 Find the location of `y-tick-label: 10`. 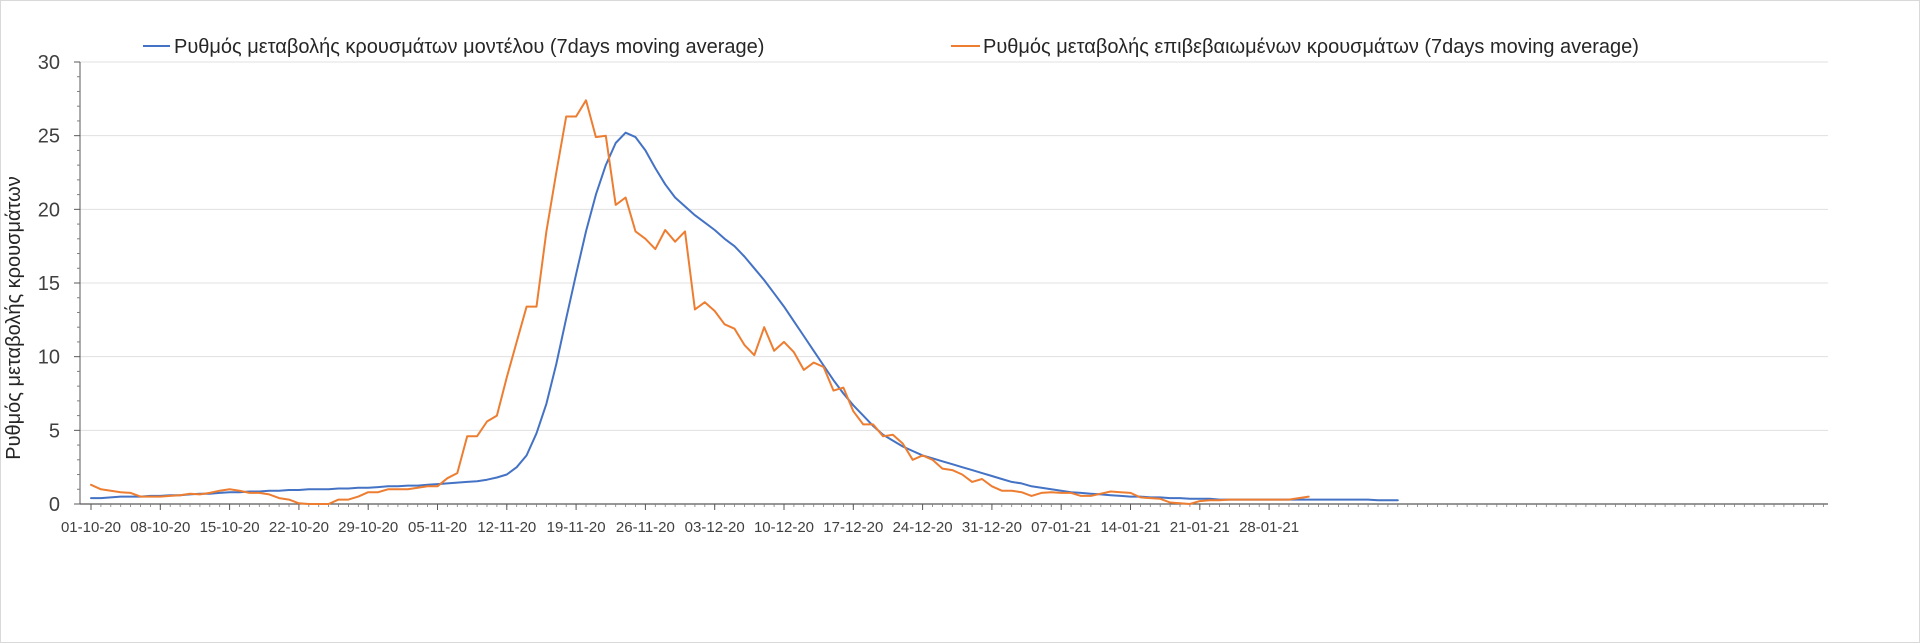

y-tick-label: 10 is located at coordinates (49, 358).